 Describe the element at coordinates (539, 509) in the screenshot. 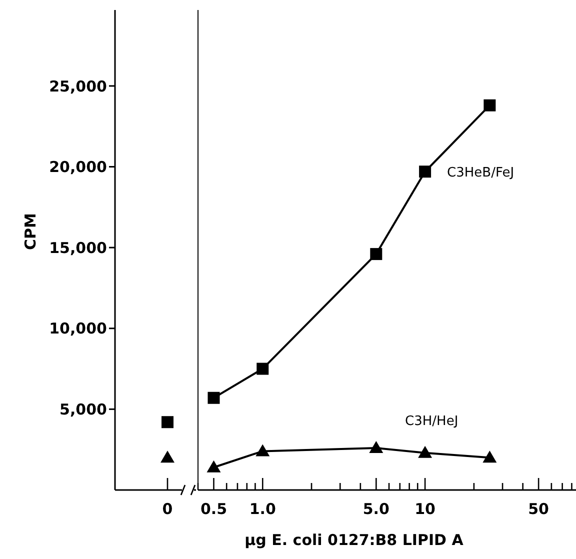

I see `x-tick-label: 50` at that location.